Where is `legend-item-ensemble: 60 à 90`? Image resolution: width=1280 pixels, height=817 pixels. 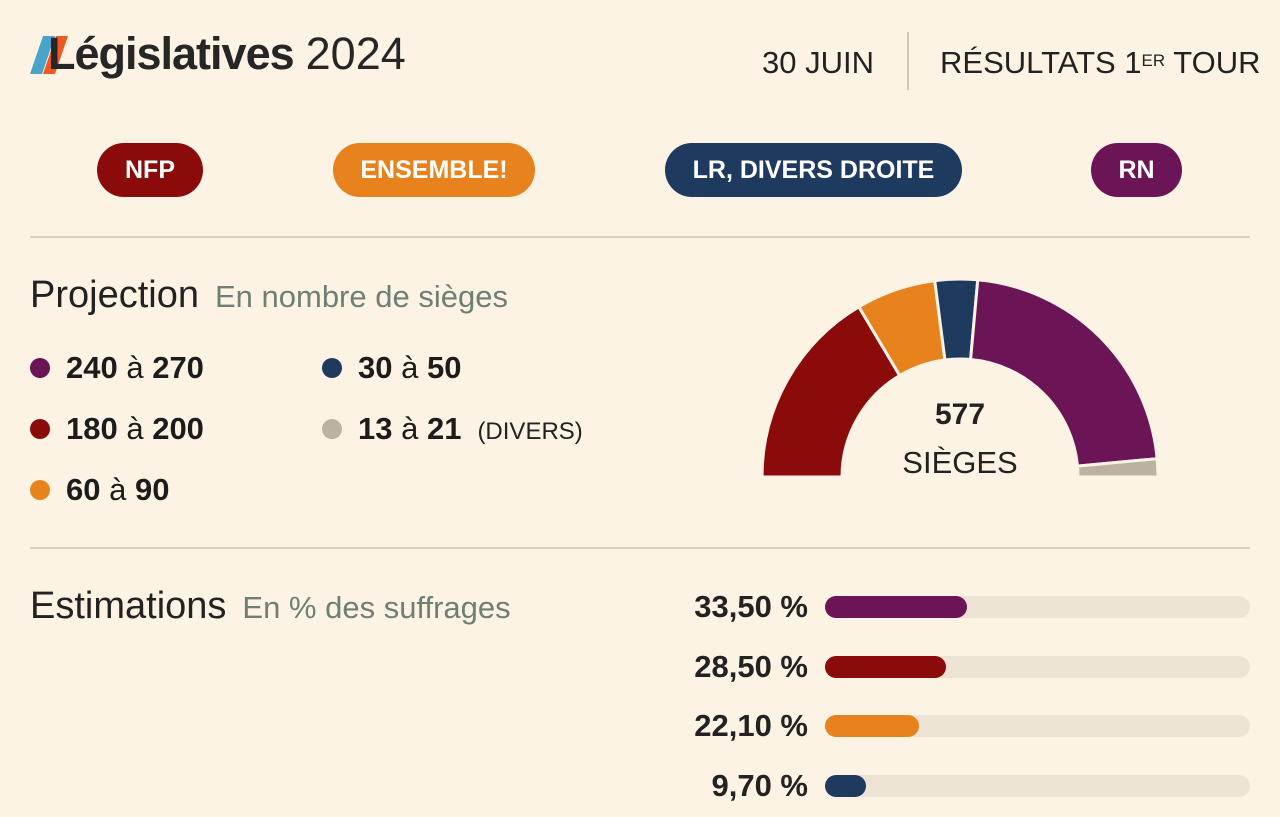
legend-item-ensemble: 60 à 90 is located at coordinates (99, 490).